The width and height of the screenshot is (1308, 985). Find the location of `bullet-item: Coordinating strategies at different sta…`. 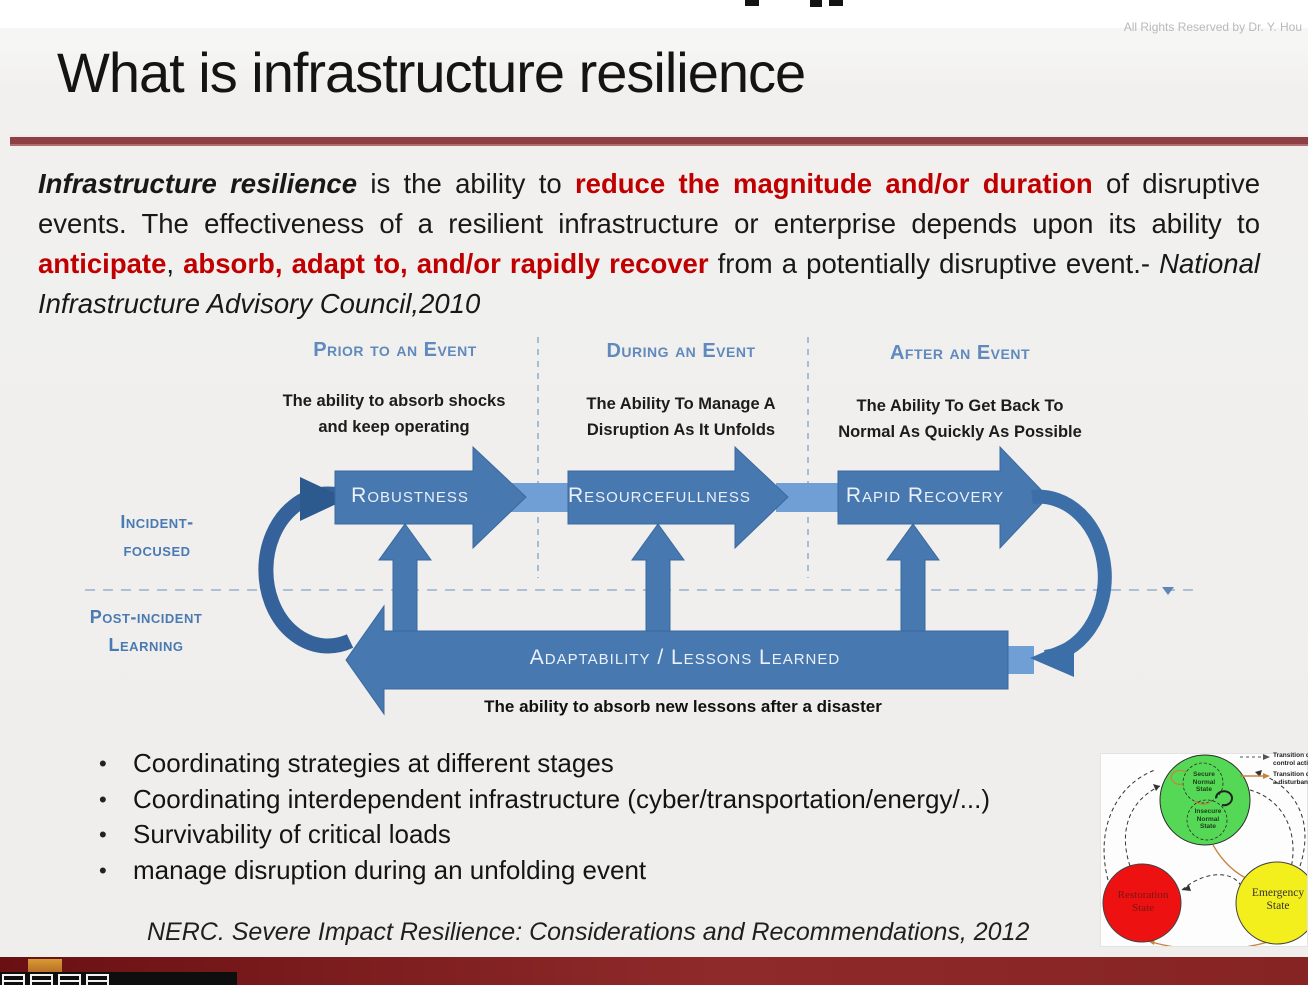

bullet-item: Coordinating strategies at different sta… is located at coordinates (621, 764).